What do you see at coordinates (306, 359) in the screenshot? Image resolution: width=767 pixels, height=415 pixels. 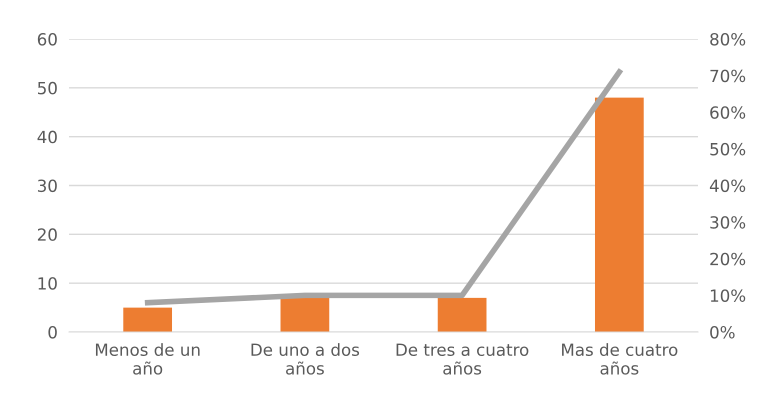 I see `x-tick-label: De uno a dos años` at bounding box center [306, 359].